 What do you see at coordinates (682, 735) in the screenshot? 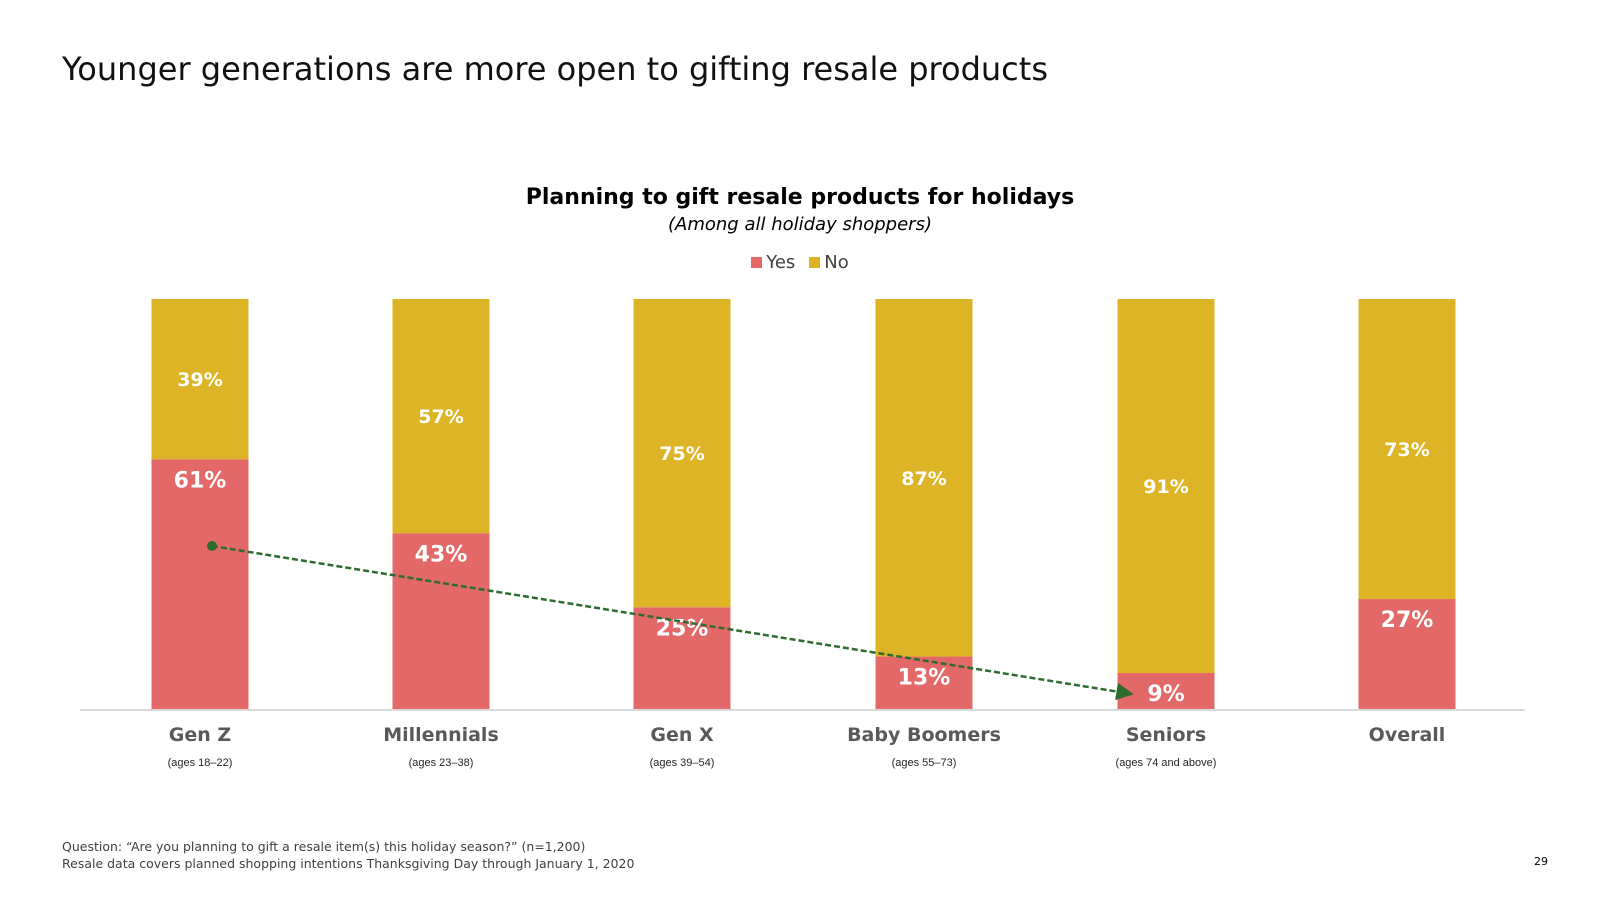
I see `category-label-gen-x: Gen X` at bounding box center [682, 735].